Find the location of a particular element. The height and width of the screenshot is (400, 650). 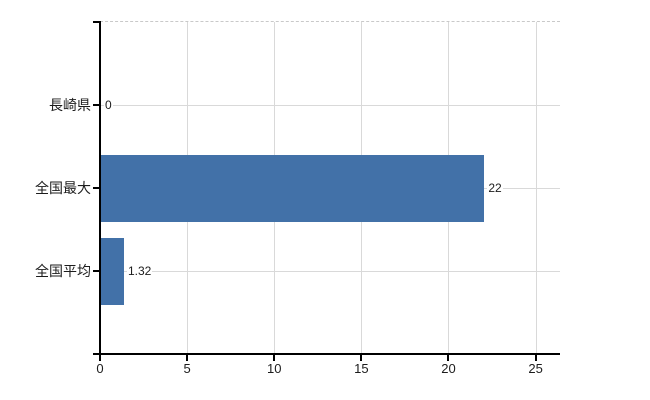

x-axis-line is located at coordinates (329, 354).